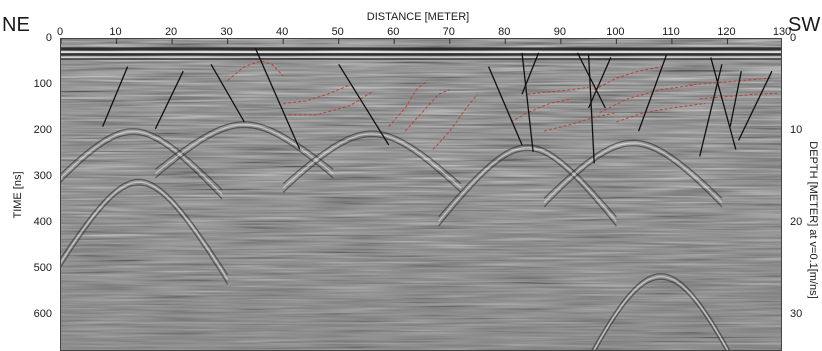  What do you see at coordinates (16, 25) in the screenshot?
I see `direction-label-ne: NE` at bounding box center [16, 25].